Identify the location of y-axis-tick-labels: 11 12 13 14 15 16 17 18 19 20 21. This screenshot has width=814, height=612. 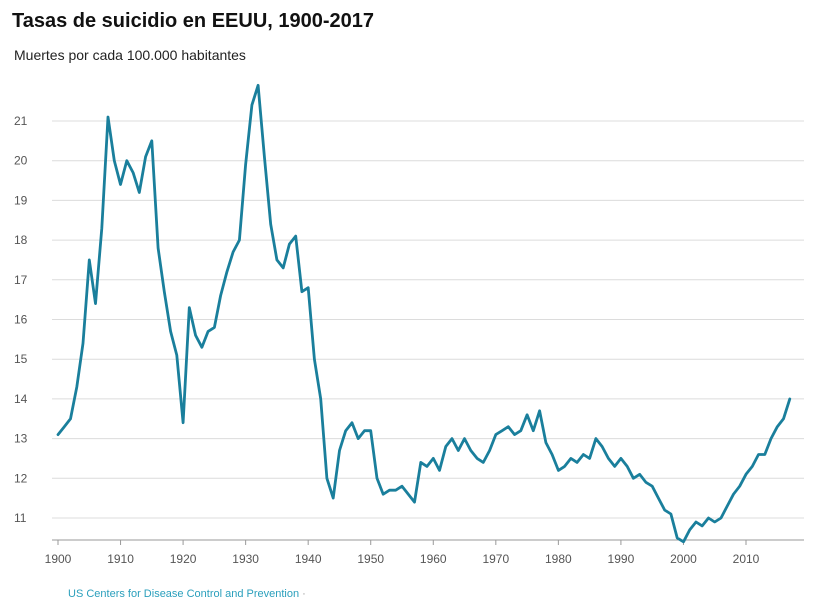
(21, 319).